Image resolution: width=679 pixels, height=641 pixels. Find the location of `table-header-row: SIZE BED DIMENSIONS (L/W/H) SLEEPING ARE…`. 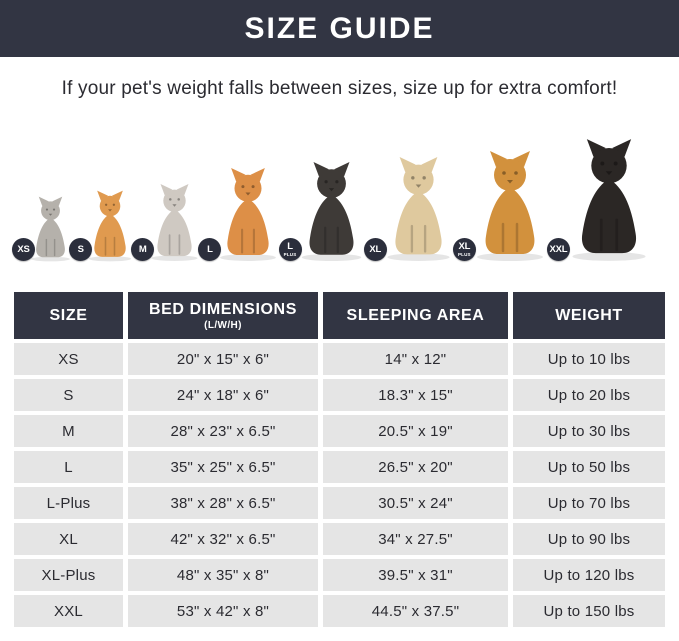

table-header-row: SIZE BED DIMENSIONS (L/W/H) SLEEPING ARE… is located at coordinates (339, 315).